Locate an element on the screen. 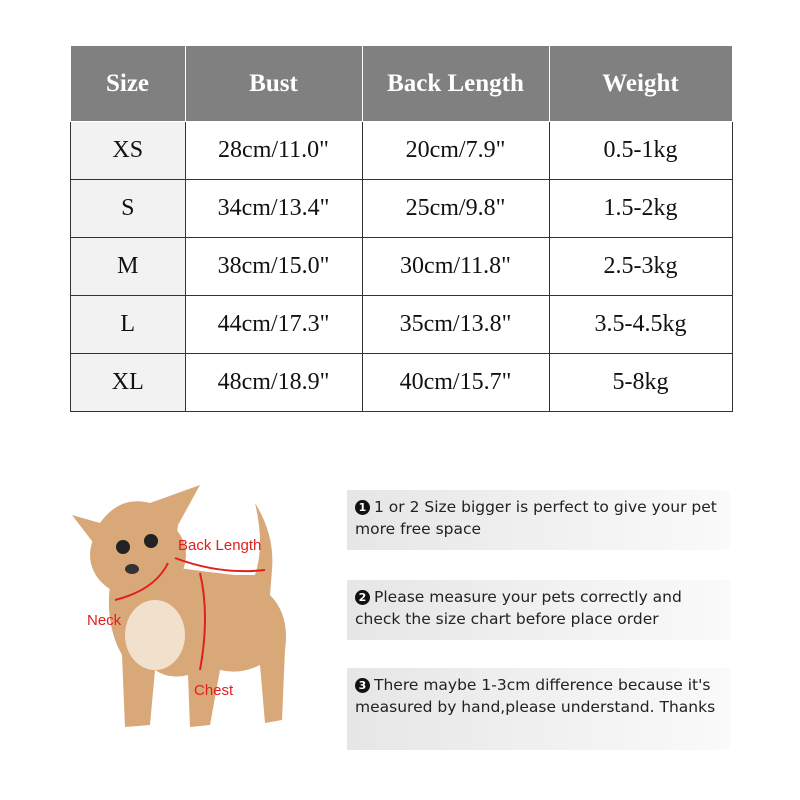 The image size is (800, 800). table-row: XL 48cm/18.9" 40cm/15.7" 5-8kg is located at coordinates (401, 382).